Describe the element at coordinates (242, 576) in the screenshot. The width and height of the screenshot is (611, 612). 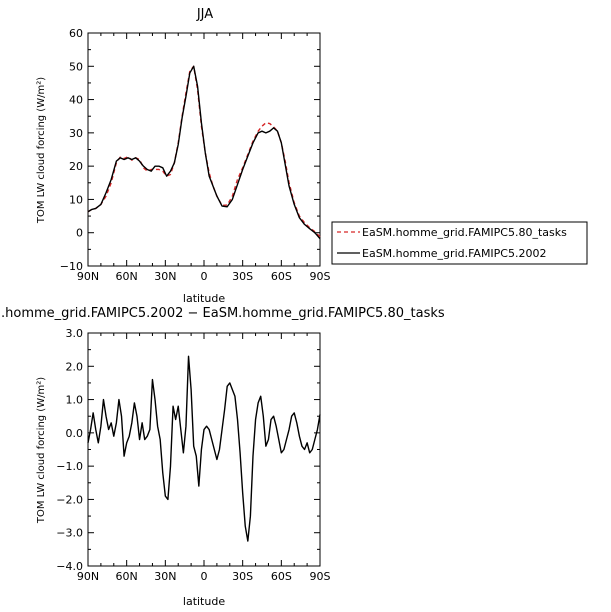
I see `bottom-x-tick-label: 30S` at that location.